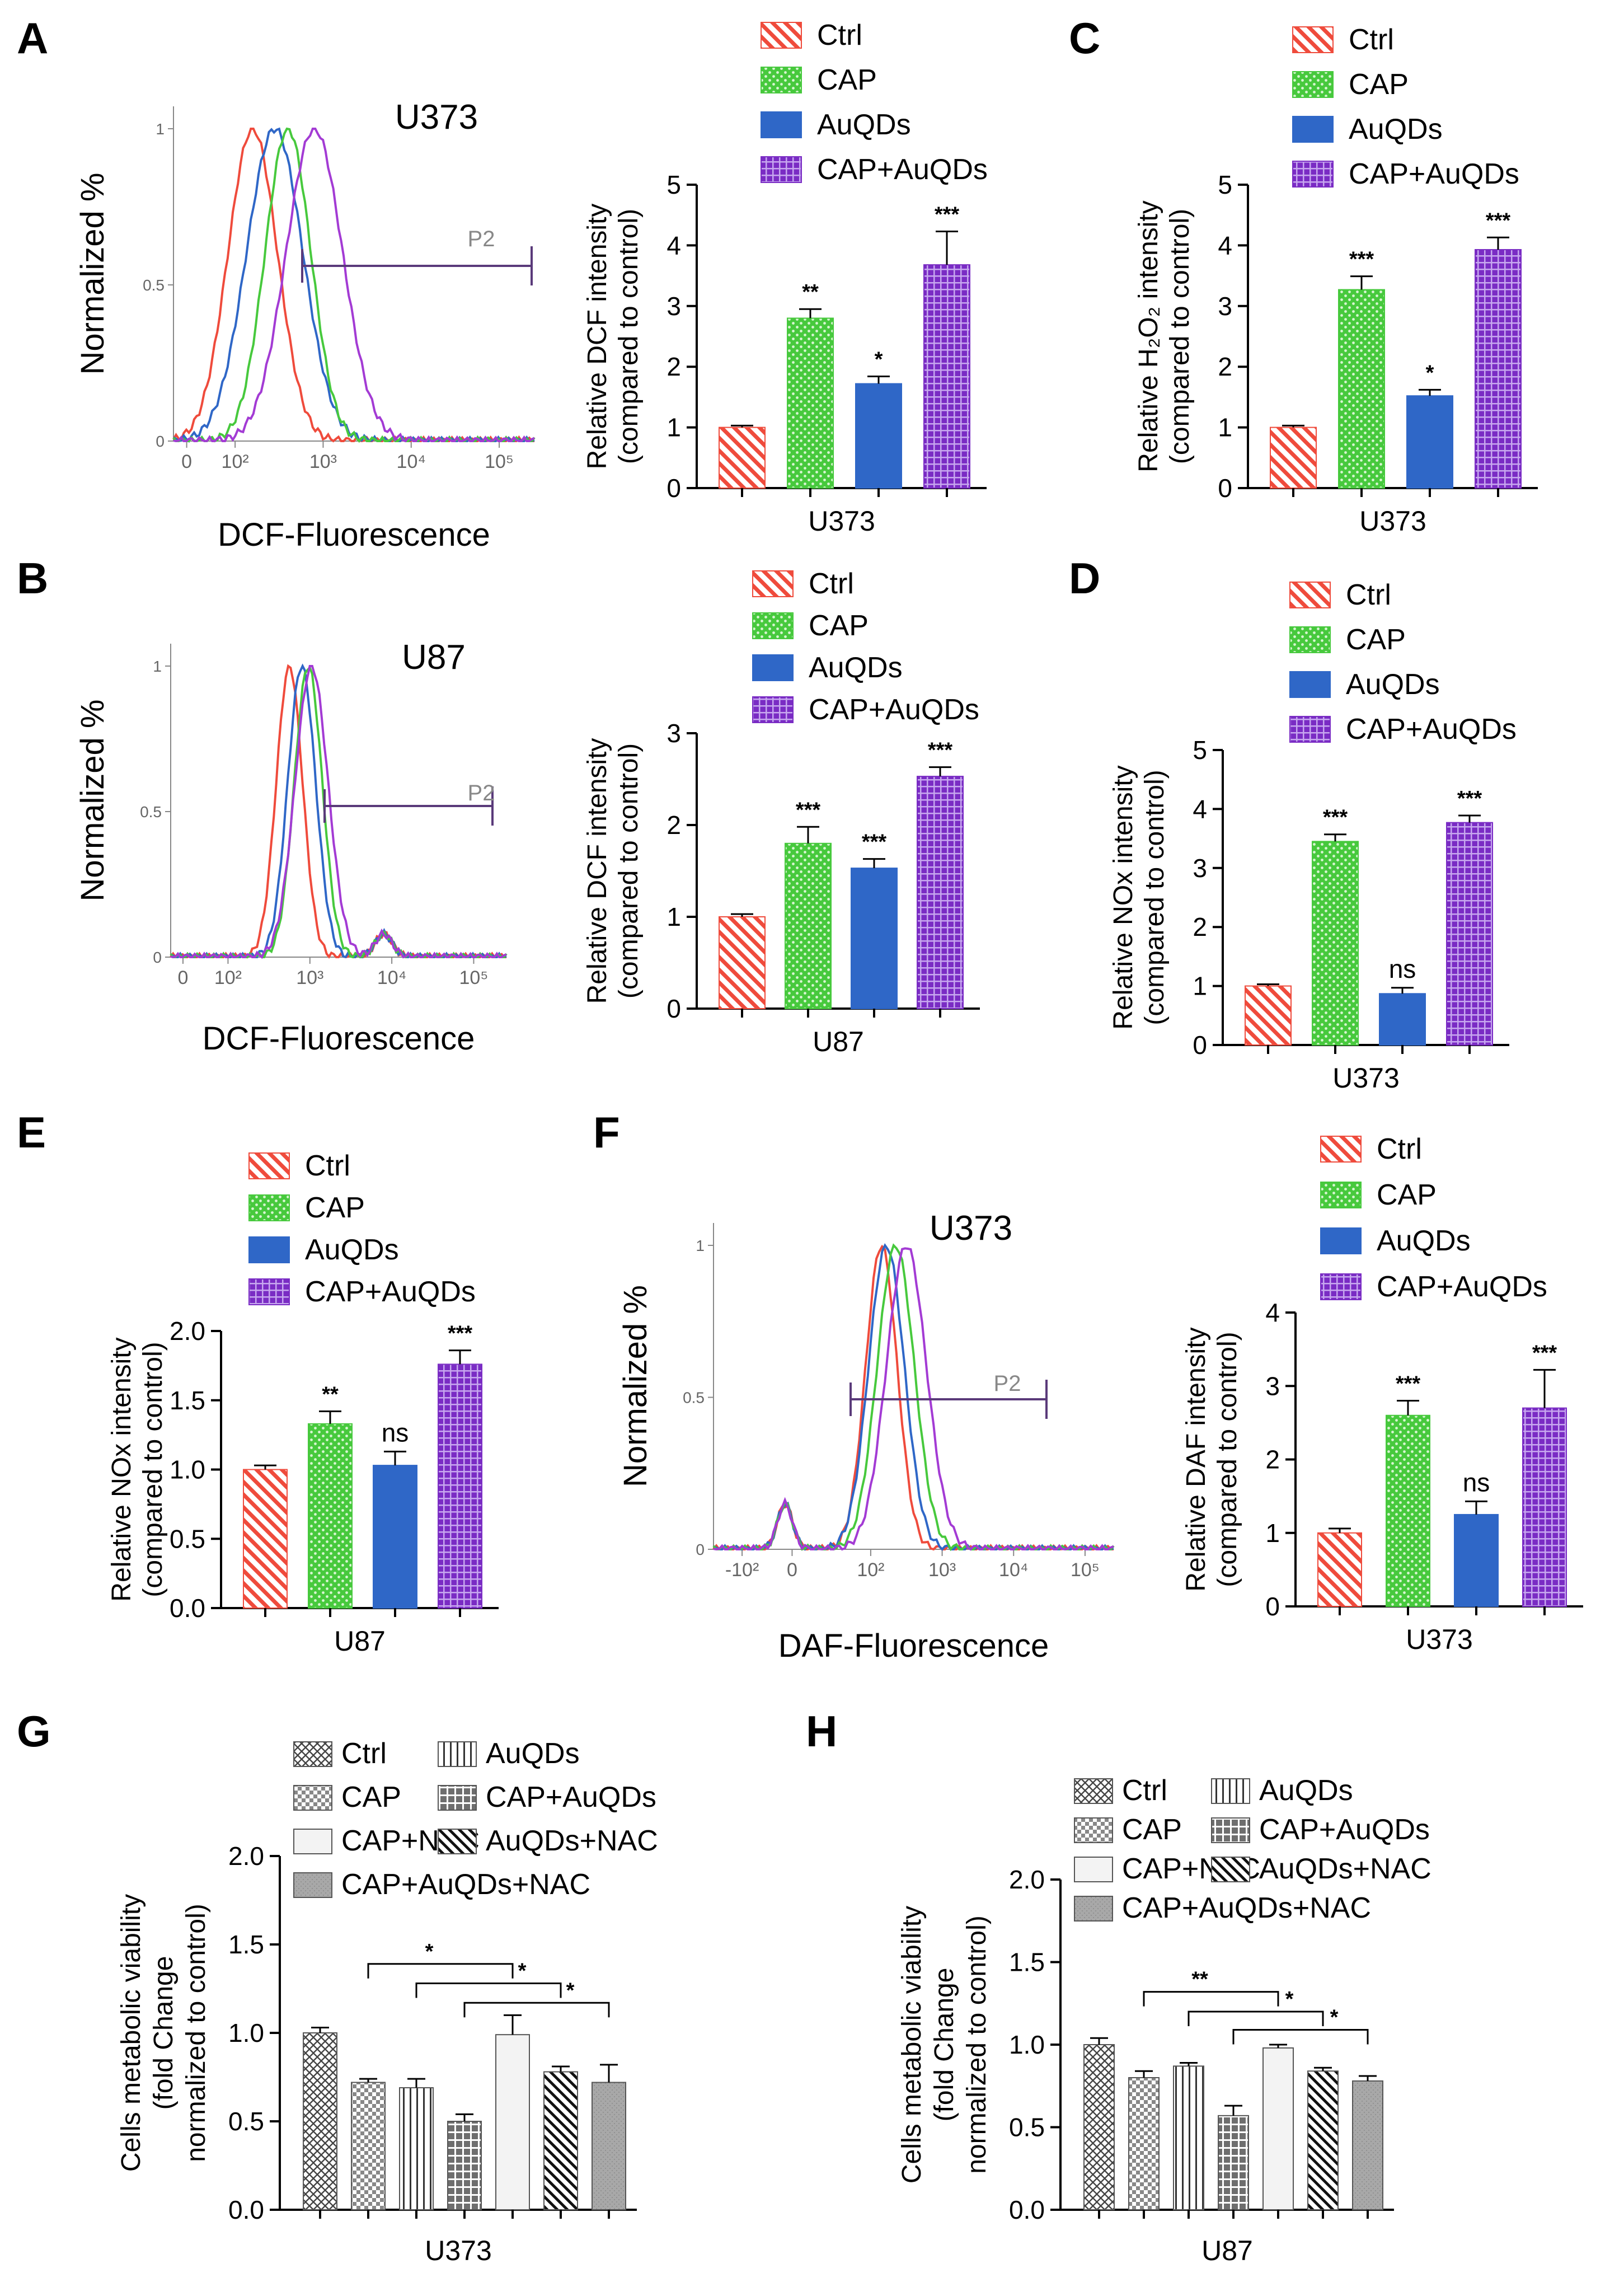  Describe the element at coordinates (1246, 1908) in the screenshot. I see `legend-label: CAP+AuQDs+NAC` at that location.